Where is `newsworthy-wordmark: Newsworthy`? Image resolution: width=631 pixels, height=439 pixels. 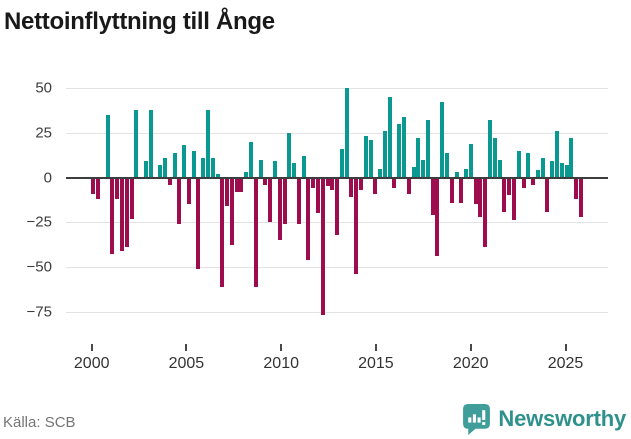
newsworthy-wordmark: Newsworthy is located at coordinates (562, 418).